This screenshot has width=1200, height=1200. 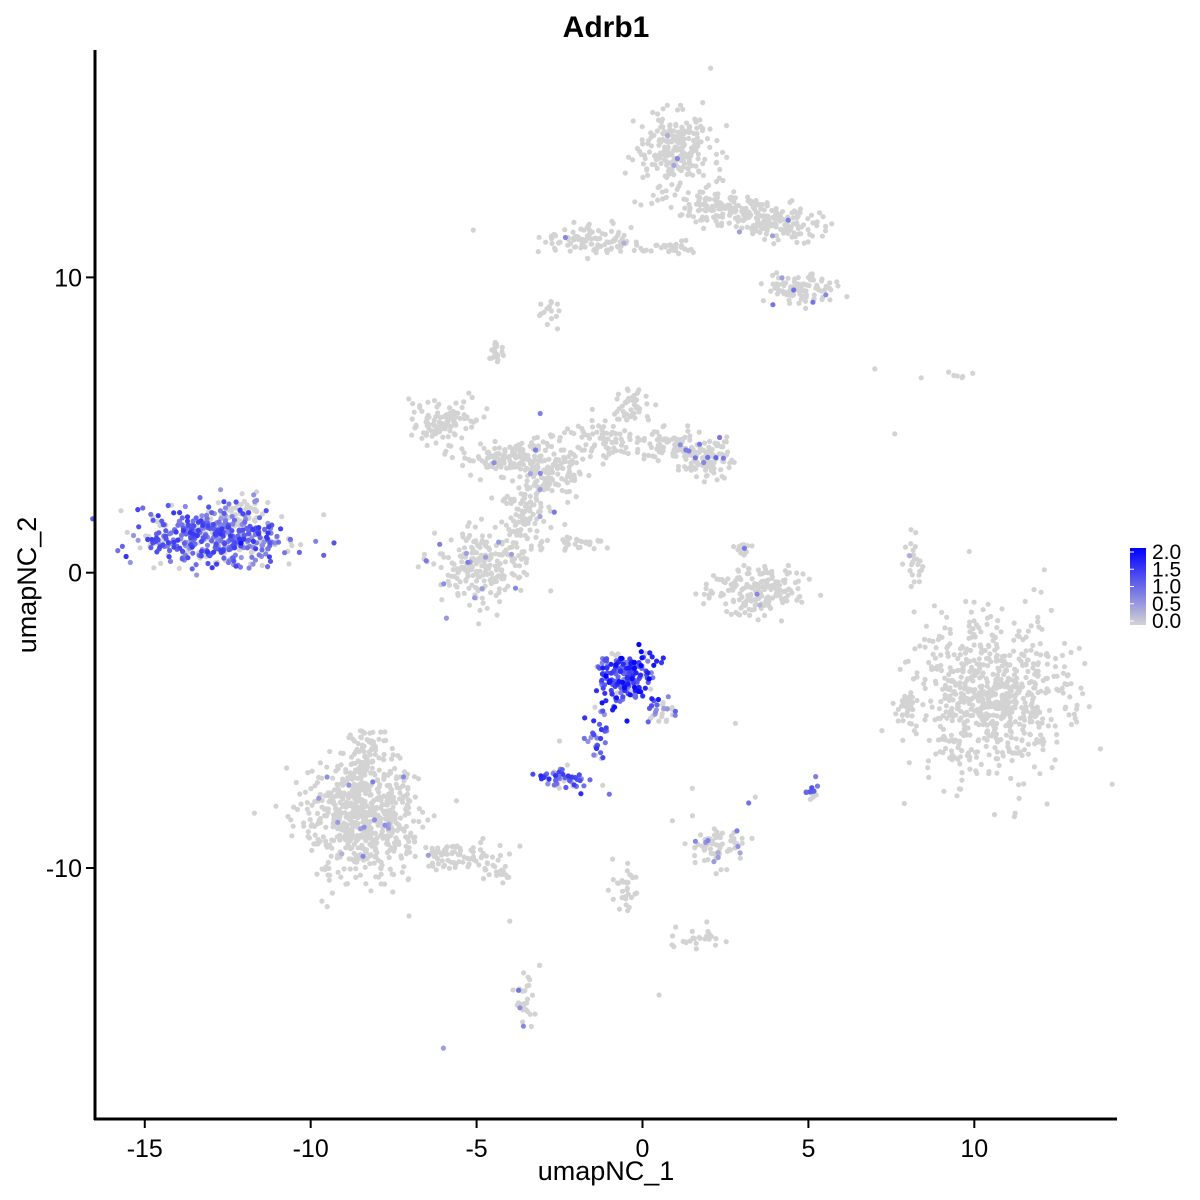 What do you see at coordinates (27, 585) in the screenshot?
I see `y-axis-label: umapNC_2` at bounding box center [27, 585].